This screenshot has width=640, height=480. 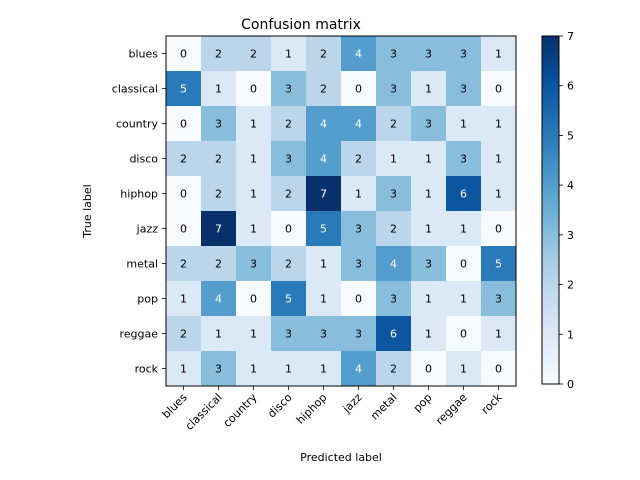 I want to click on x-tick-label: pop, so click(x=423, y=403).